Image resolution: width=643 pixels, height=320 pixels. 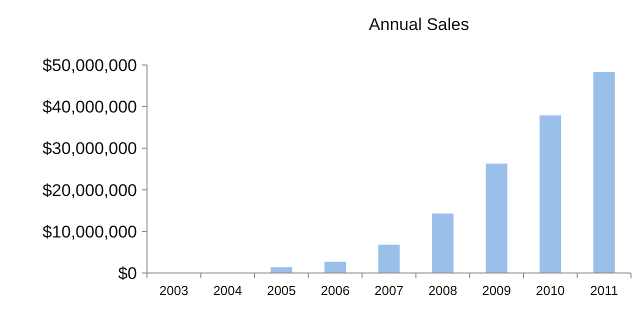 What do you see at coordinates (89, 65) in the screenshot?
I see `y-tick-label: $50,000,000` at bounding box center [89, 65].